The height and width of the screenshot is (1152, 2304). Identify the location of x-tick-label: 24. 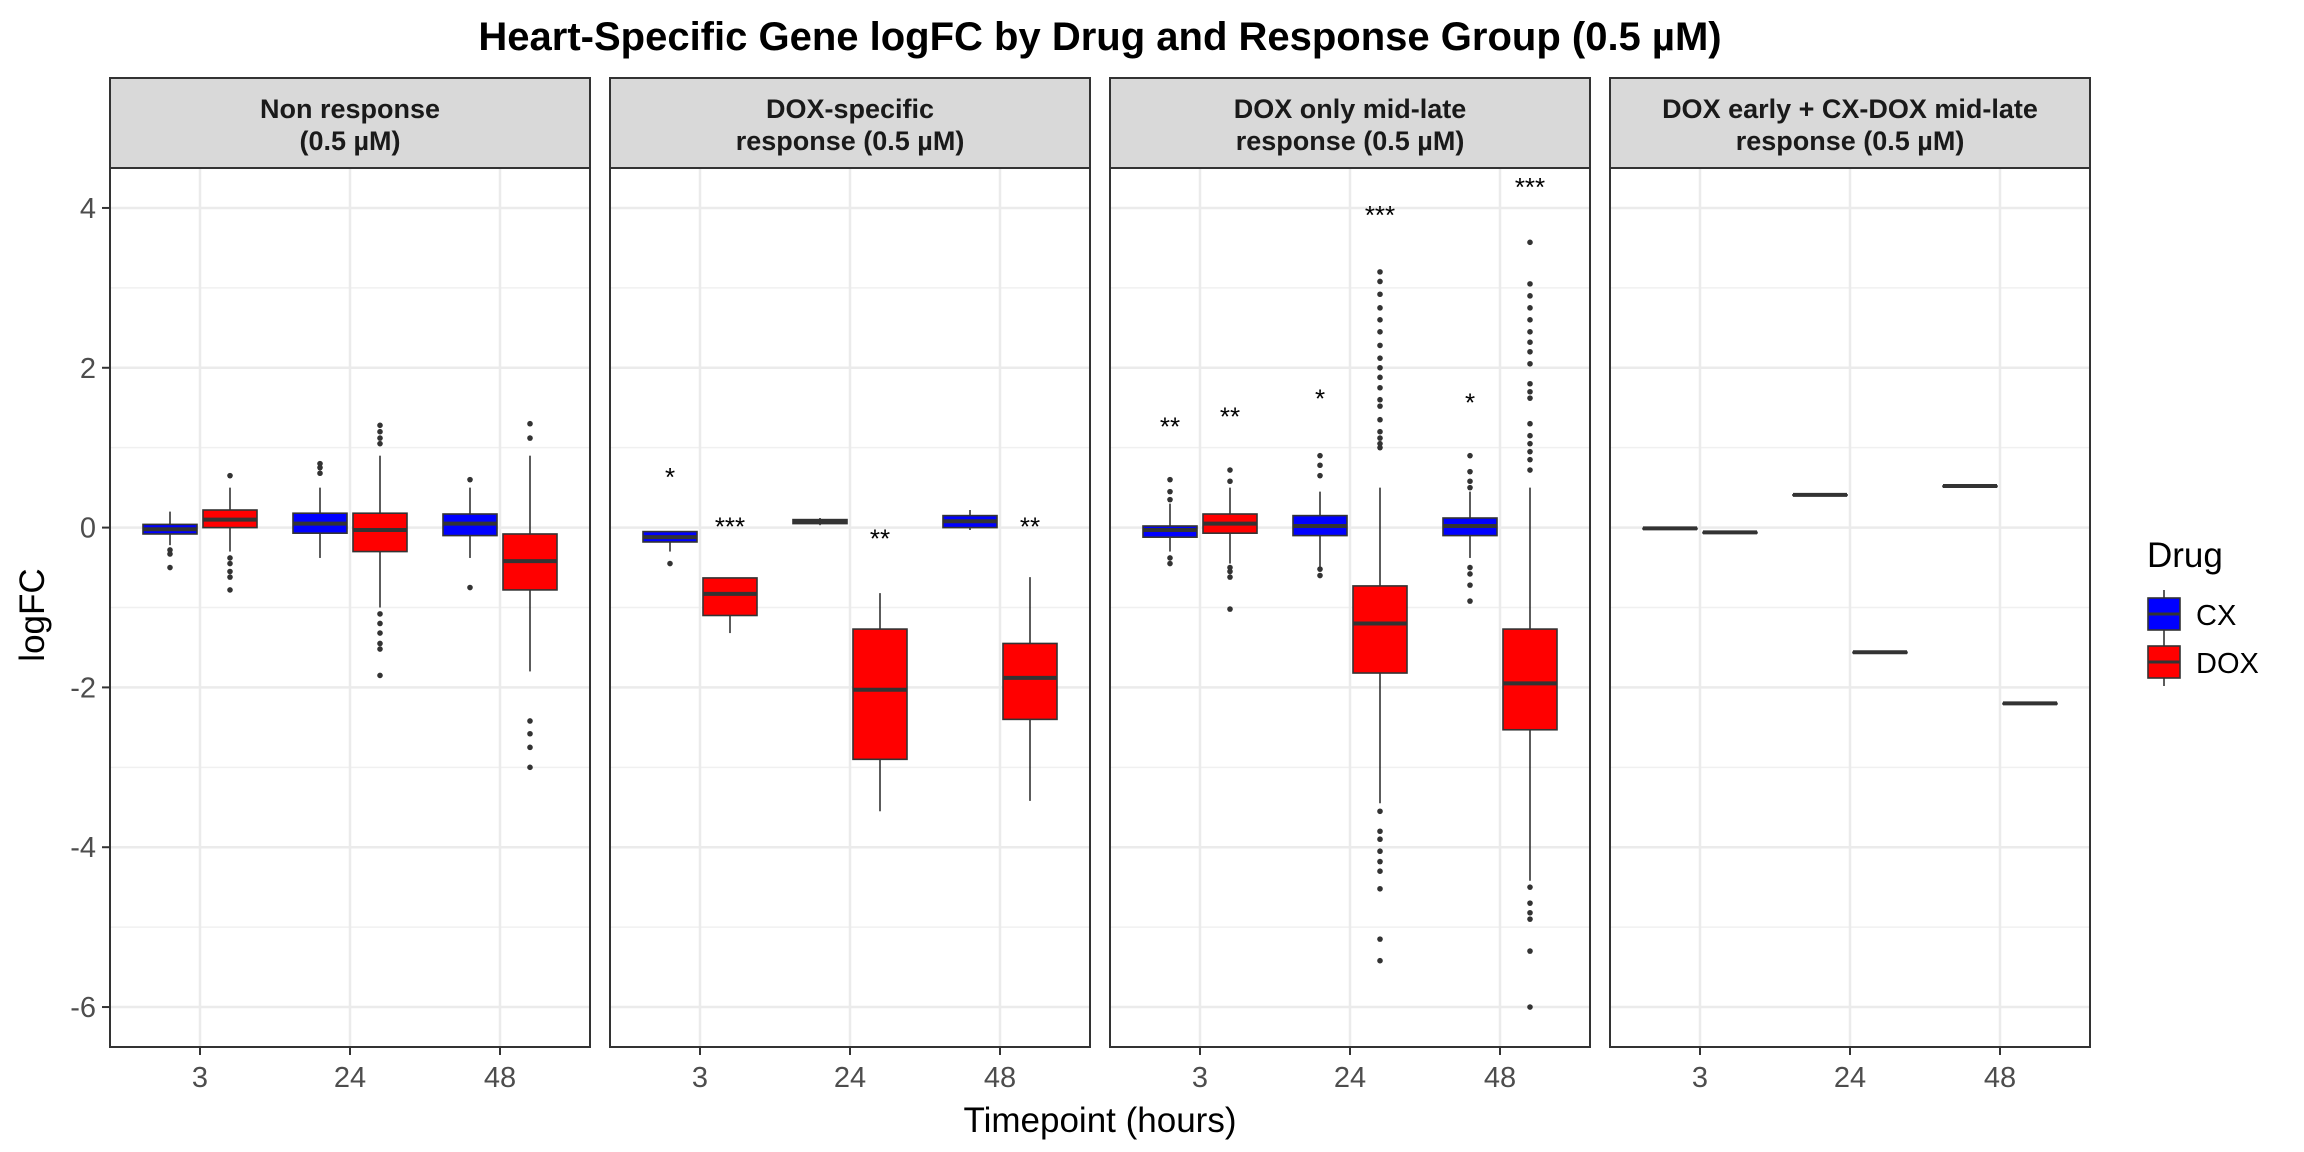
(1850, 1078).